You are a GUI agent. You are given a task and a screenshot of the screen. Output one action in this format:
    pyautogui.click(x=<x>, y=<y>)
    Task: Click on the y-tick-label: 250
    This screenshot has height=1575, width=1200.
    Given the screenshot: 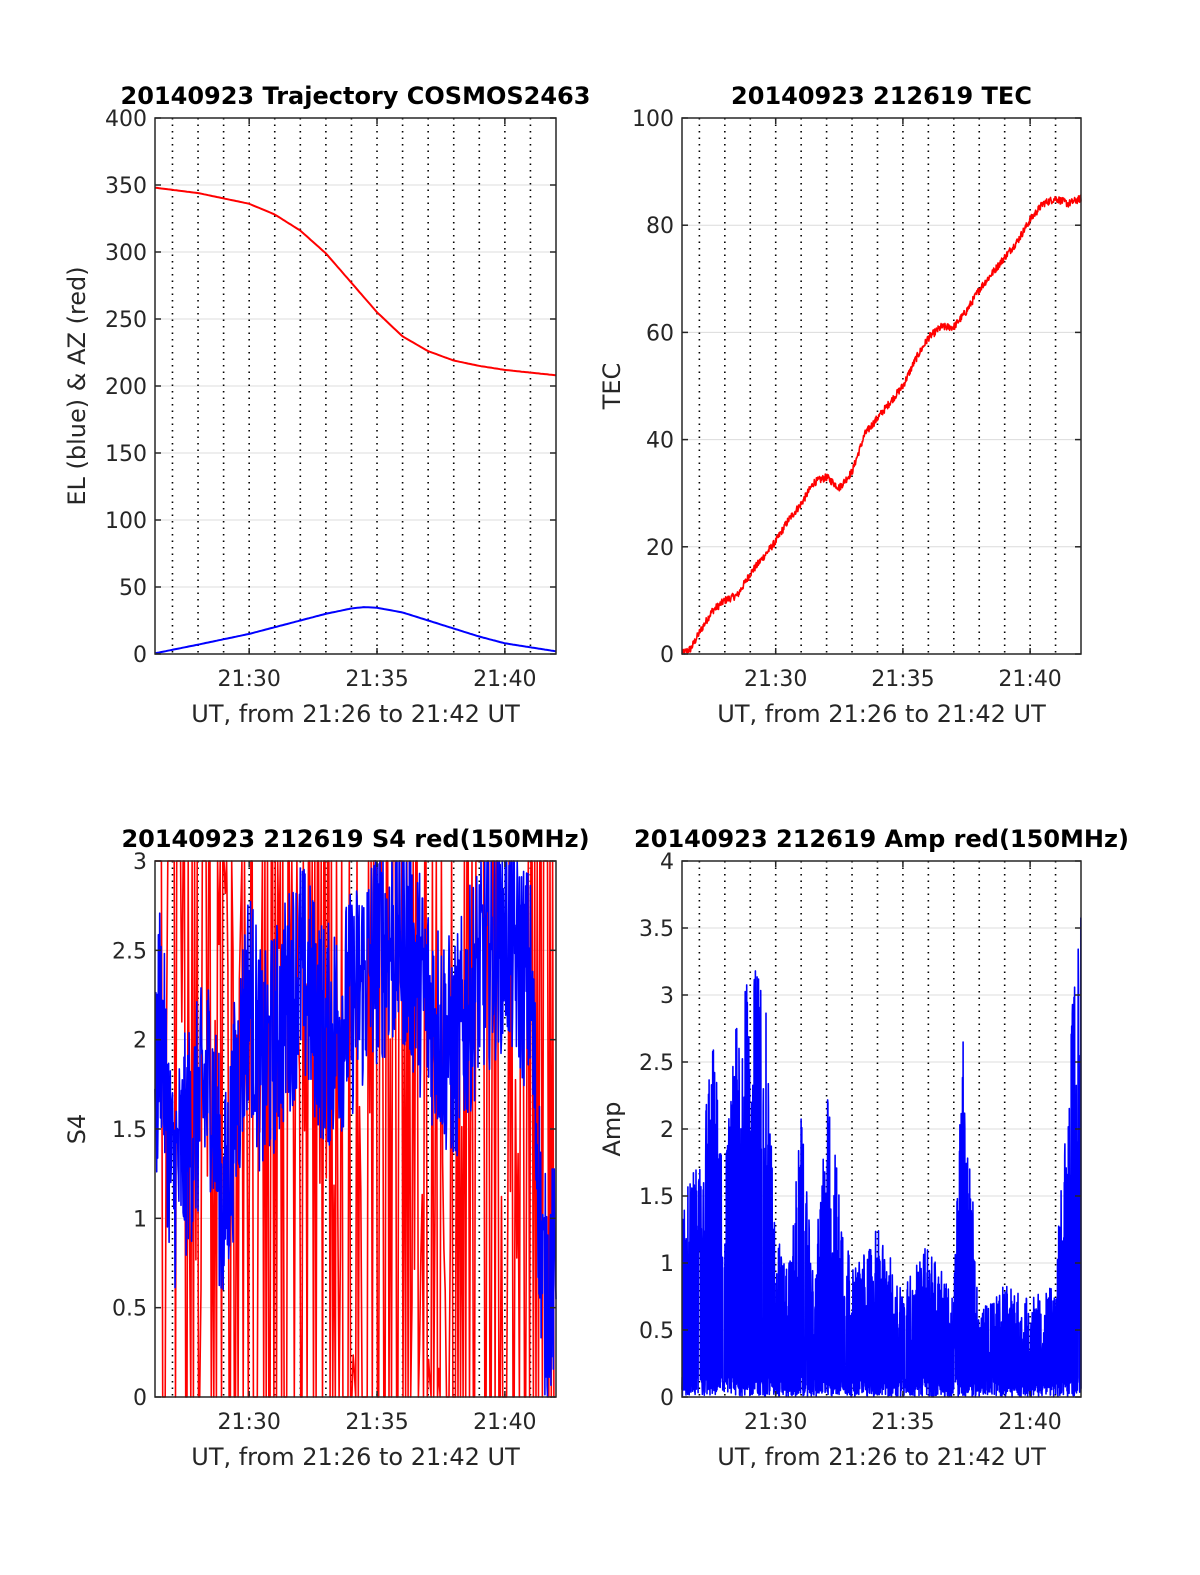 What is the action you would take?
    pyautogui.click(x=126, y=320)
    